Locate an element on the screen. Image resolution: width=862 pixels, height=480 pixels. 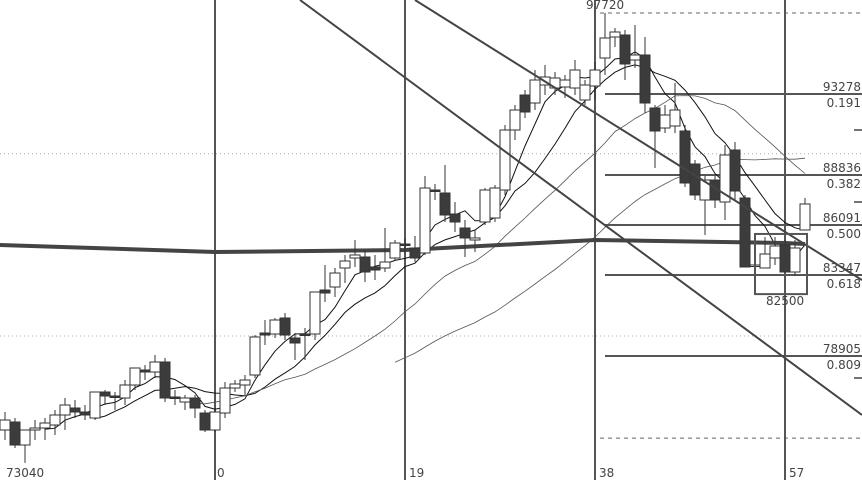
fib-price-label: 93278 is located at coordinates (842, 87).